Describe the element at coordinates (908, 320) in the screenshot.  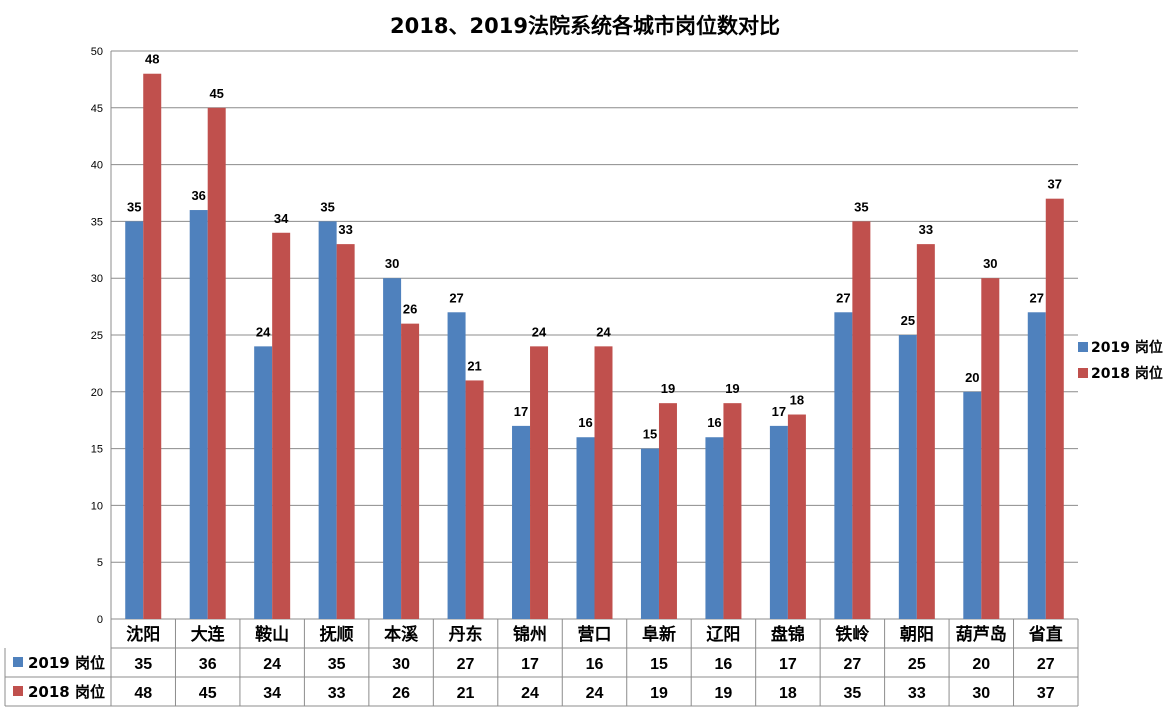
I see `data-label: 25` at that location.